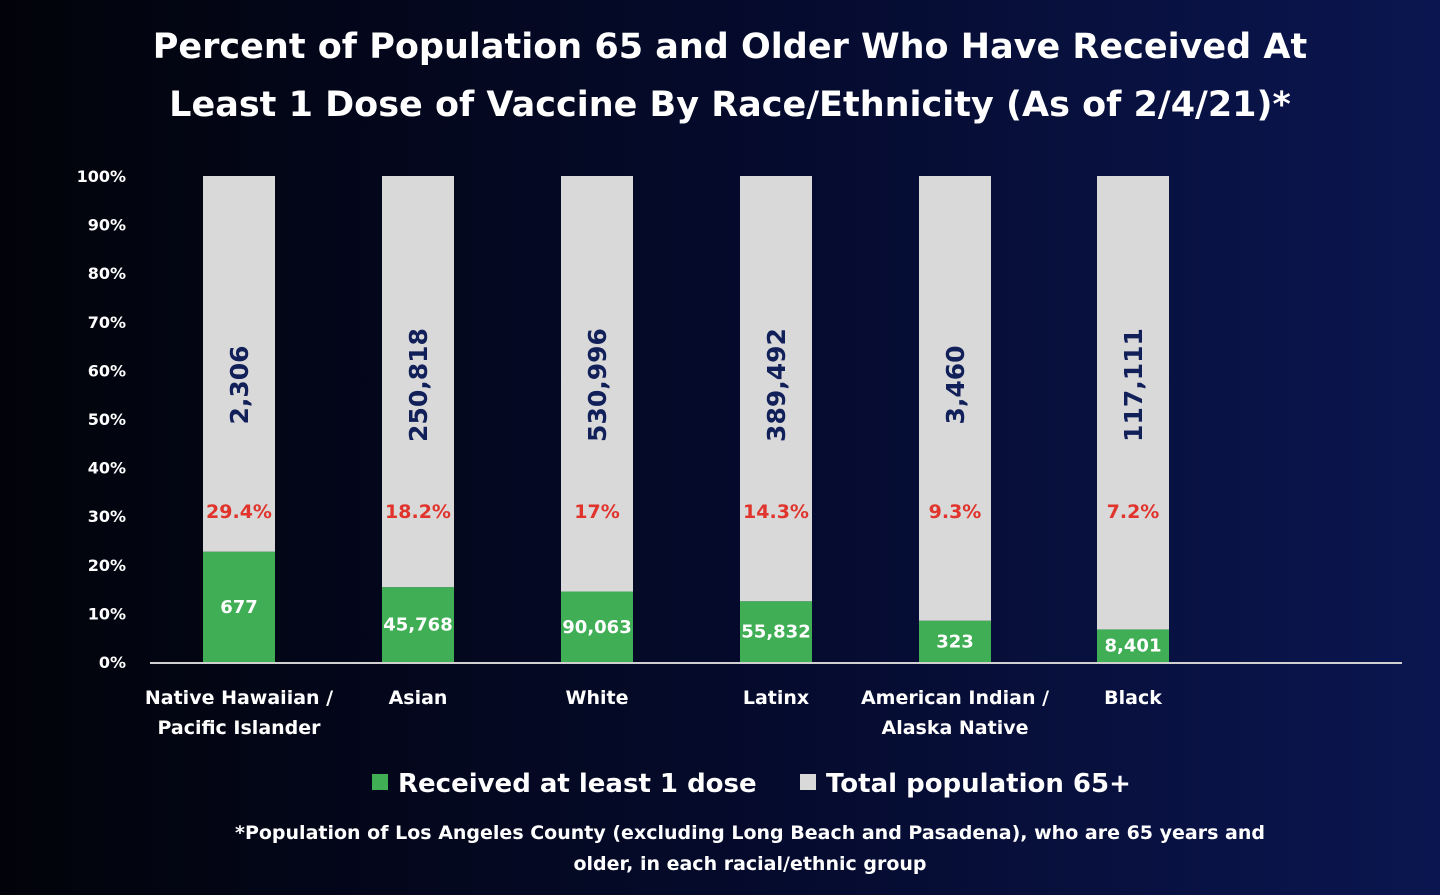 The height and width of the screenshot is (895, 1440). What do you see at coordinates (776, 385) in the screenshot?
I see `count-label: 389,492` at bounding box center [776, 385].